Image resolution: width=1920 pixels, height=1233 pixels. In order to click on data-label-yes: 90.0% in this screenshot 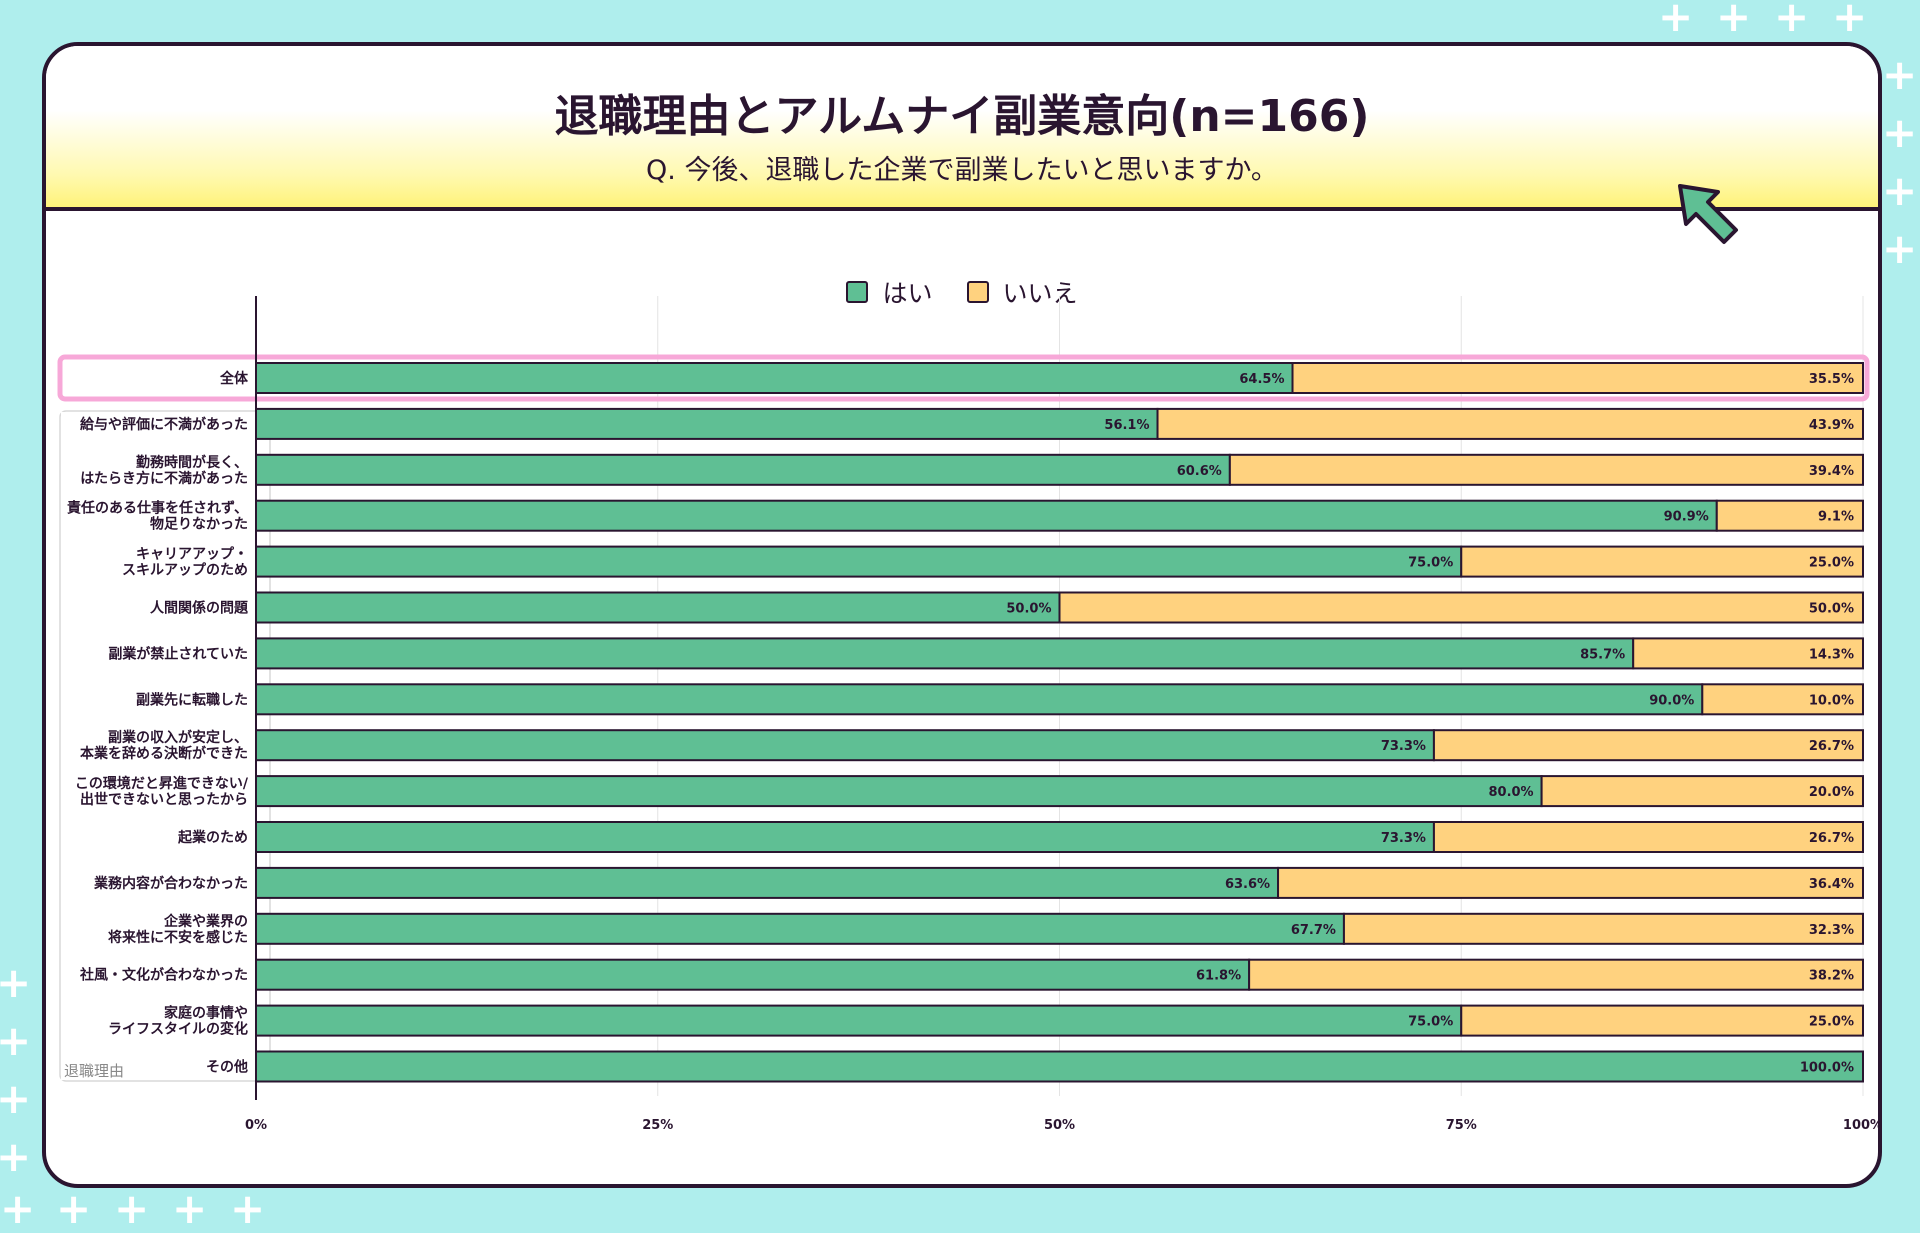, I will do `click(1671, 700)`.